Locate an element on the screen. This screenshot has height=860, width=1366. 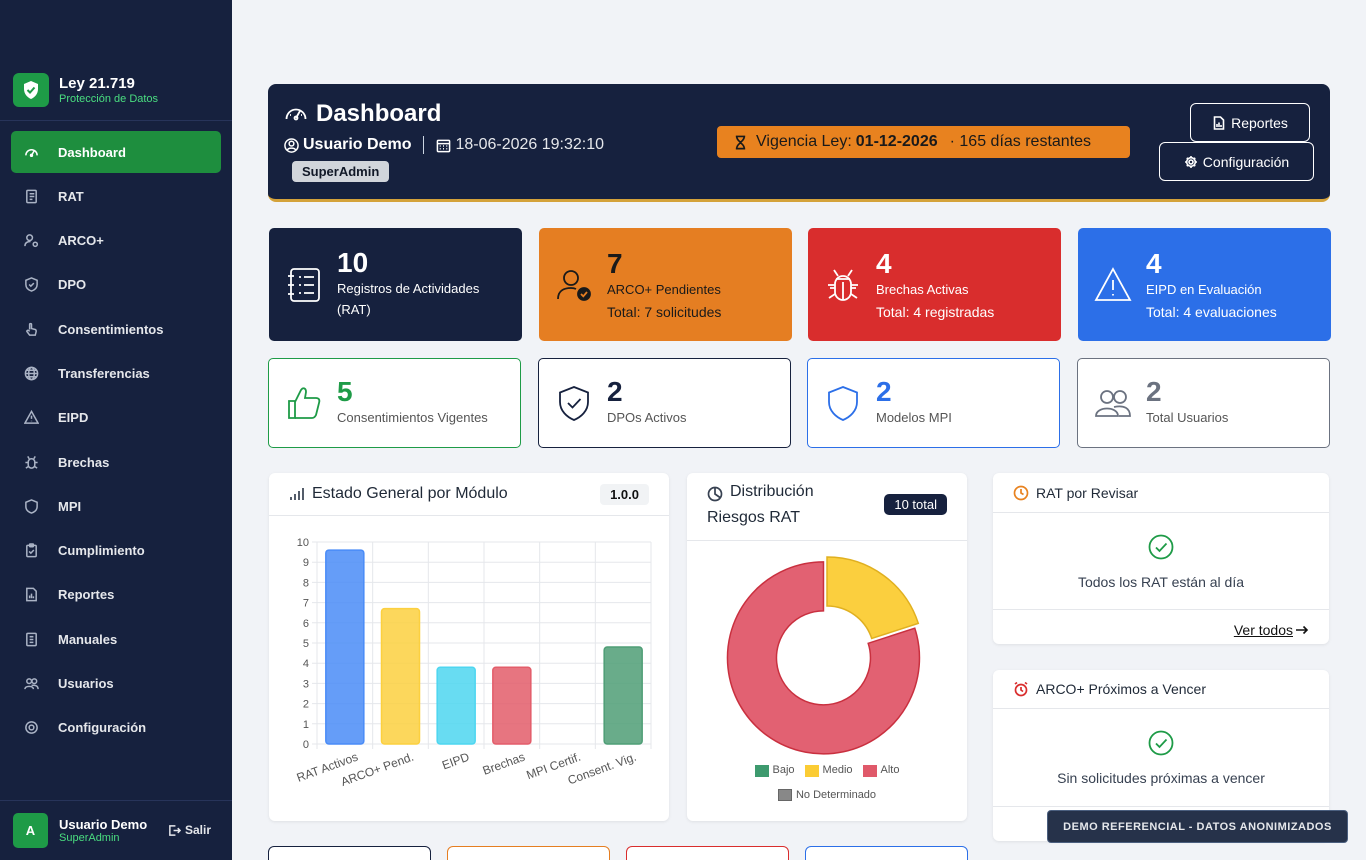
panel-title-line1: Distribución is located at coordinates (772, 491).